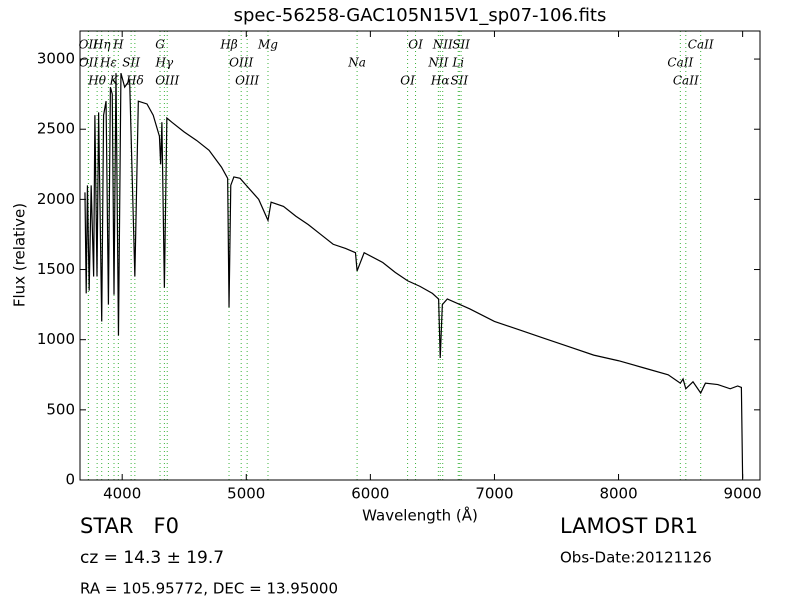 Image resolution: width=800 pixels, height=600 pixels. Describe the element at coordinates (743, 494) in the screenshot. I see `x-tick-label: 9000` at that location.